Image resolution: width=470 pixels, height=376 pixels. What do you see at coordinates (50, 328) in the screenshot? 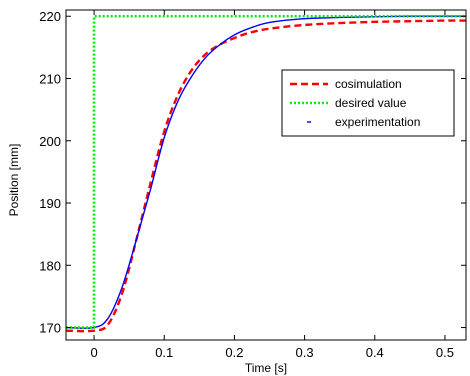
I see `y-tick-label: 170` at bounding box center [50, 328].